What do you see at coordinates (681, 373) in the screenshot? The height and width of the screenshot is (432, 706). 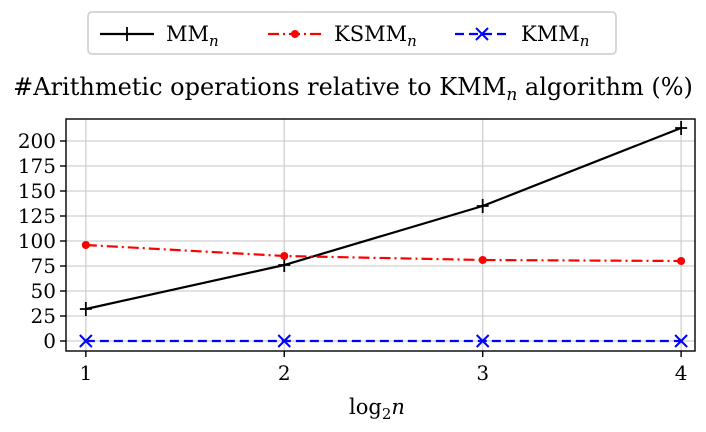 I see `x-tick-label-4: 4` at bounding box center [681, 373].